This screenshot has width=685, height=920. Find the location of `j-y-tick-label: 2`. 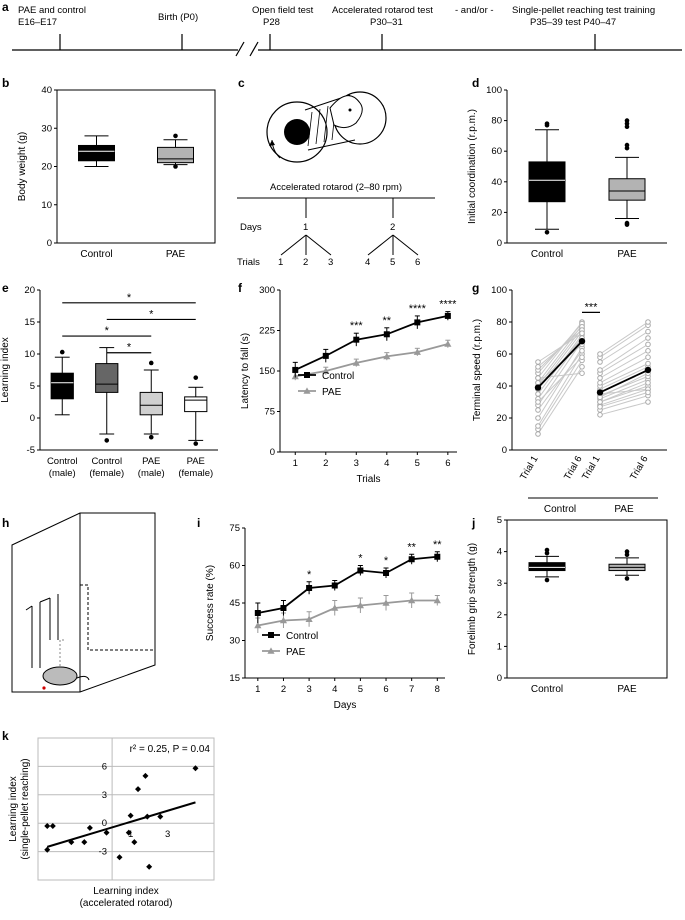

j-y-tick-label: 2 is located at coordinates (499, 615).